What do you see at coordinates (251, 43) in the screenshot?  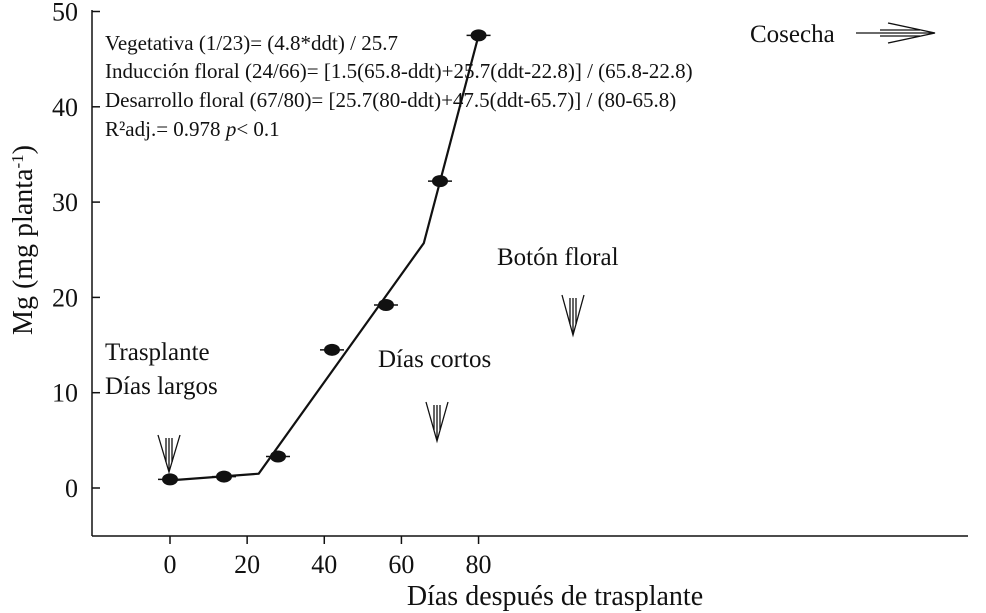 I see `equation-vegetativa: Vegetativa (1/23)= (4.8*ddt) / 25.7` at bounding box center [251, 43].